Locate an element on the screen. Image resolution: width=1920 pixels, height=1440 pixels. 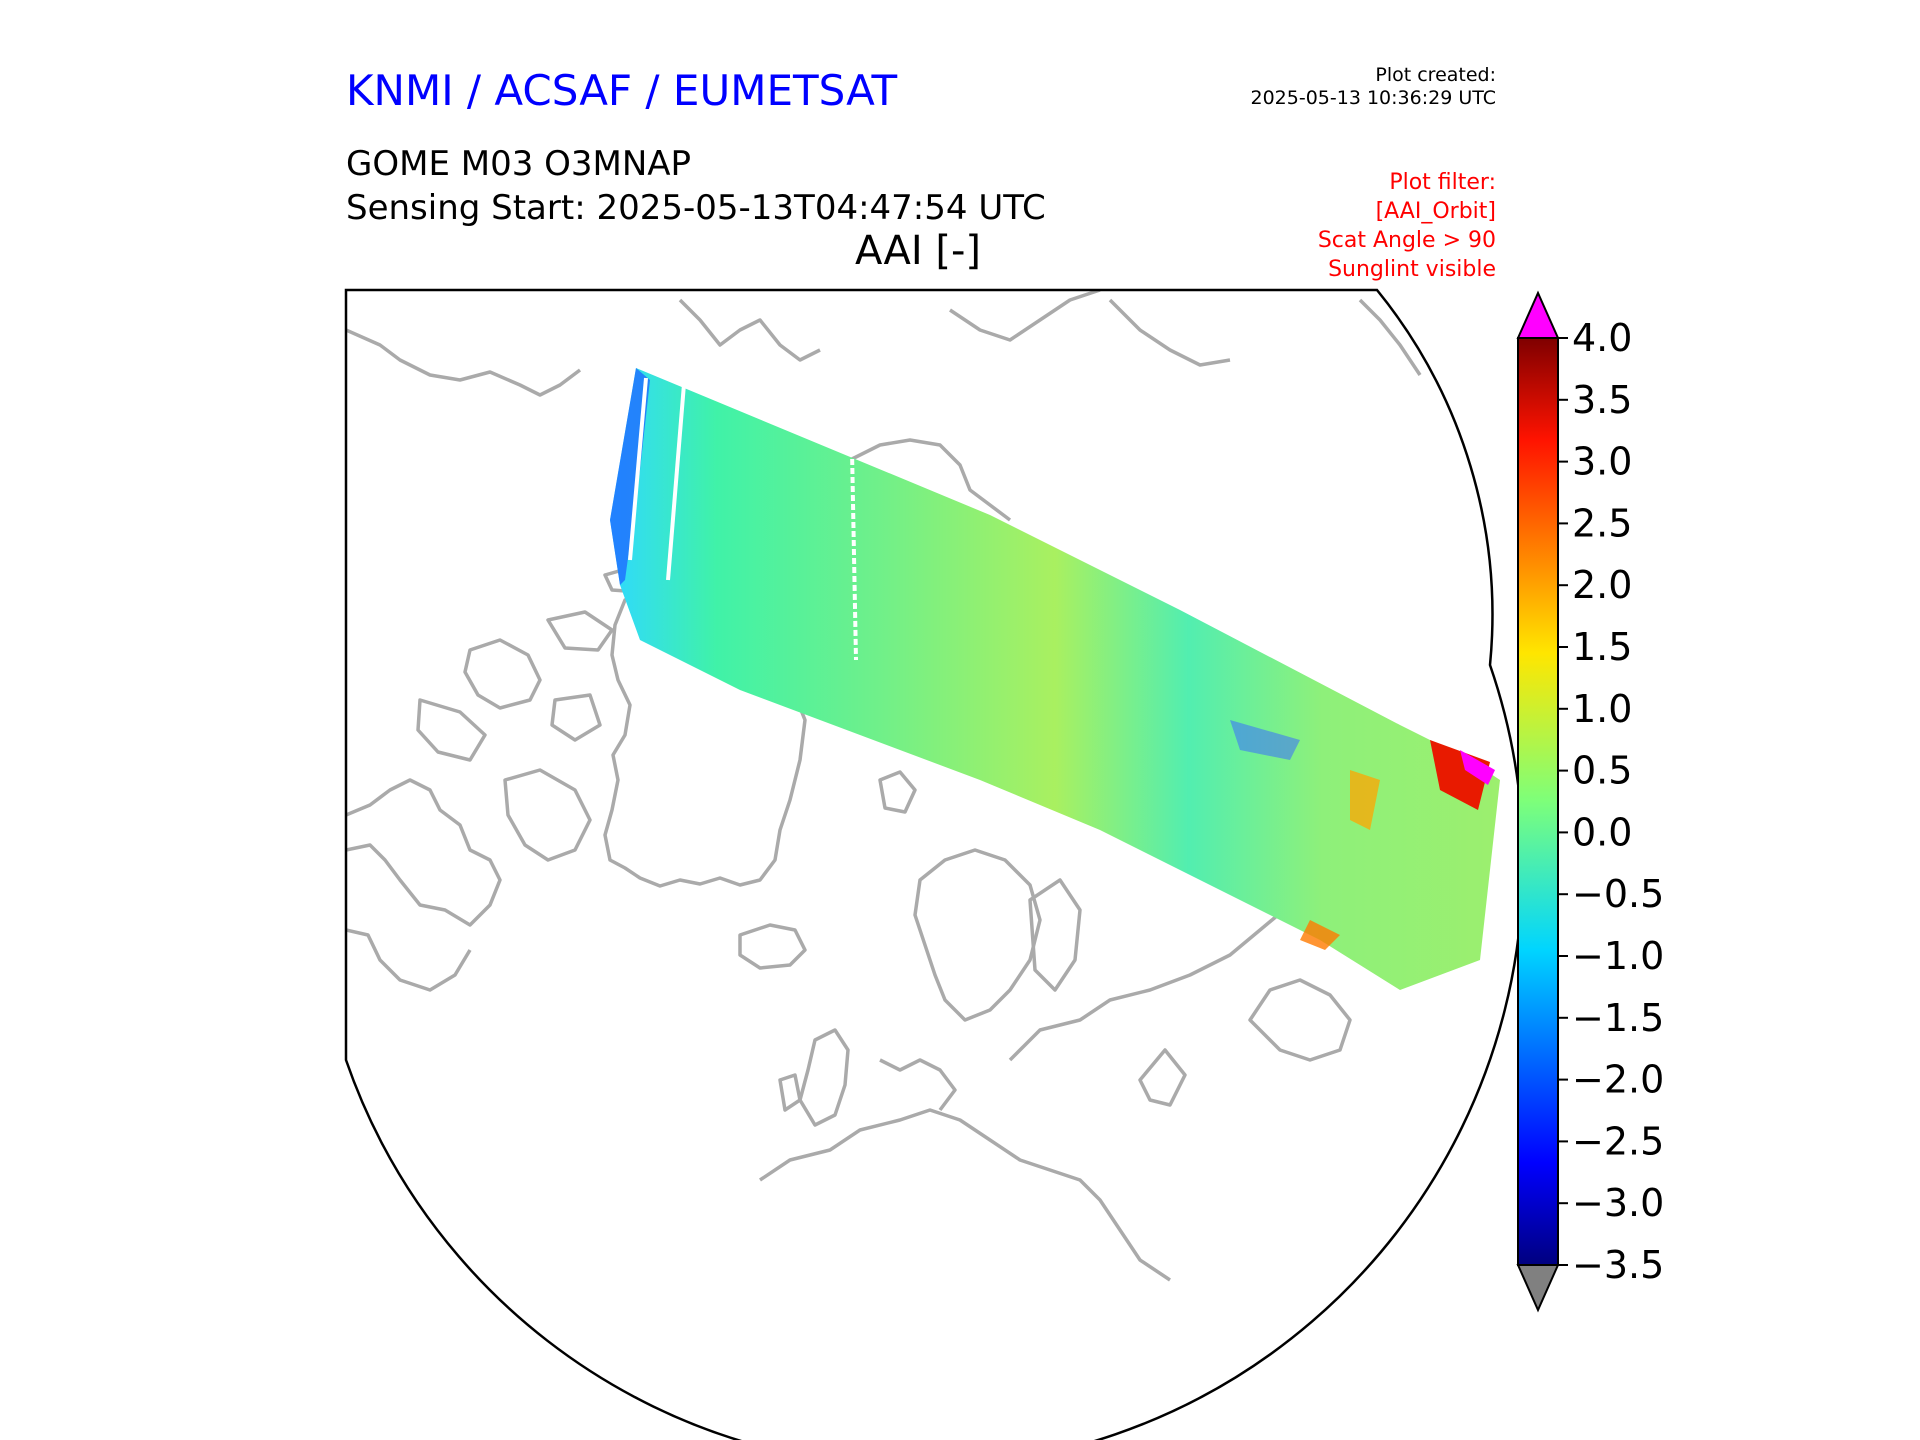
plot-filter-line: Scat Angle > 90 is located at coordinates (1406, 240).